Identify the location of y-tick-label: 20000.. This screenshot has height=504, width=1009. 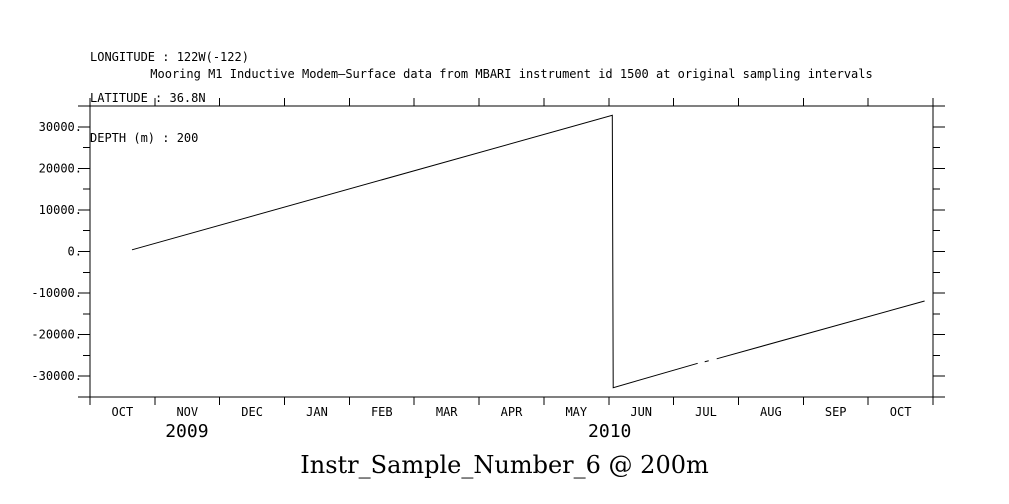
(60, 168).